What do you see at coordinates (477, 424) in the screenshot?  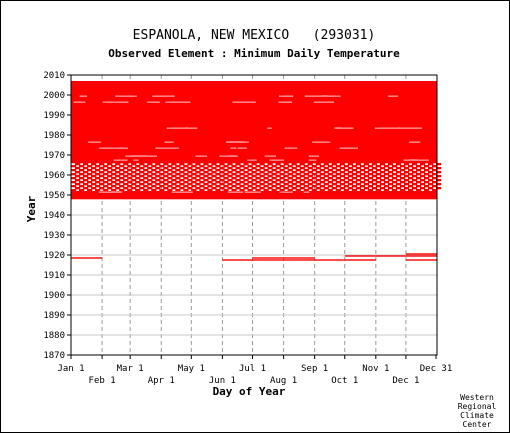 I see `credit-line: Center` at bounding box center [477, 424].